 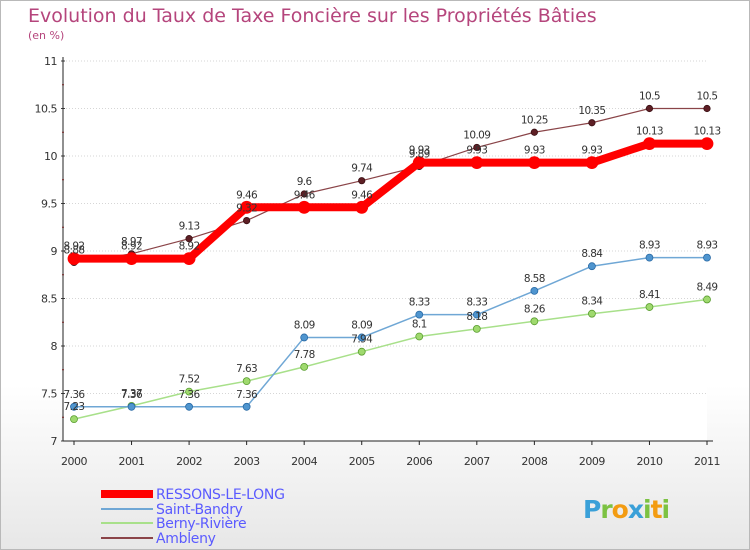 I want to click on data-label: 8.18, so click(x=476, y=317).